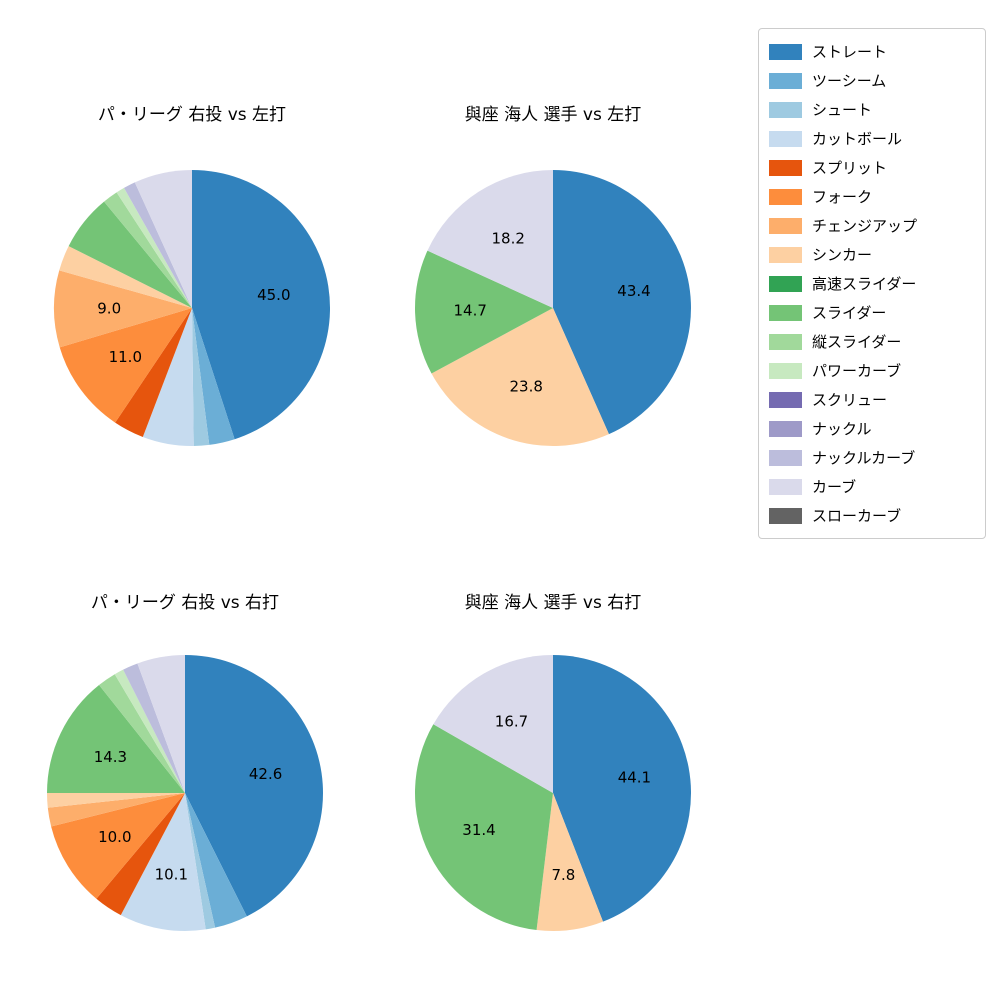 The height and width of the screenshot is (1000, 1000). I want to click on chart-title-pacific-vs-left: パ・リーグ 右投 vs 左打, so click(192, 115).